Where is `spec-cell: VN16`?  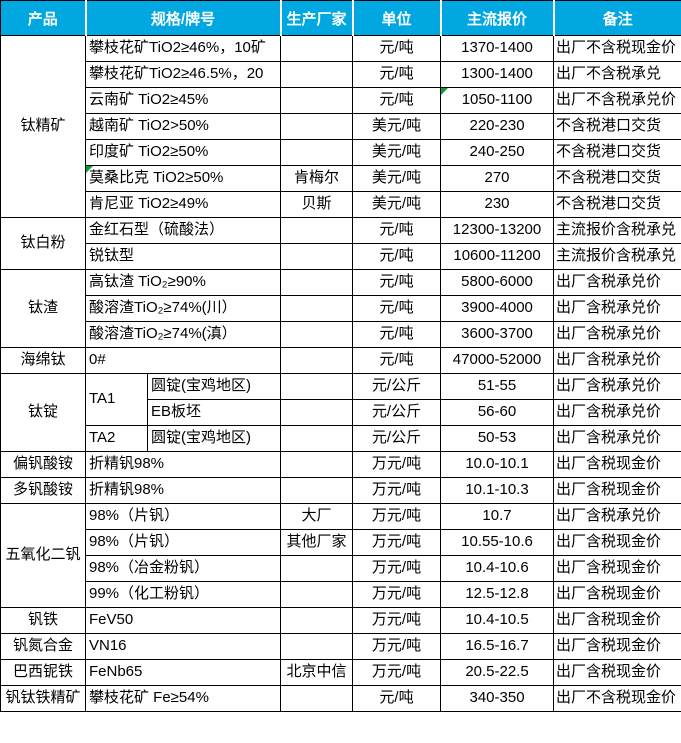
spec-cell: VN16 is located at coordinates (183, 646).